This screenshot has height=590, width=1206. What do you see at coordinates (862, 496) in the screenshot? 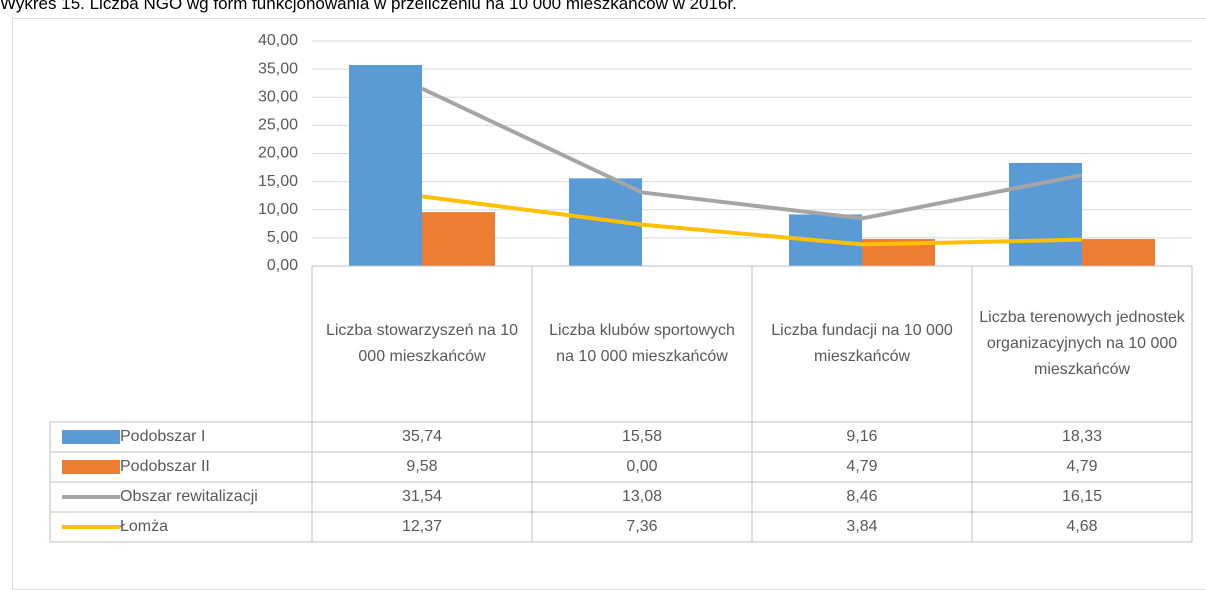
I see `table-value: 8,46` at bounding box center [862, 496].